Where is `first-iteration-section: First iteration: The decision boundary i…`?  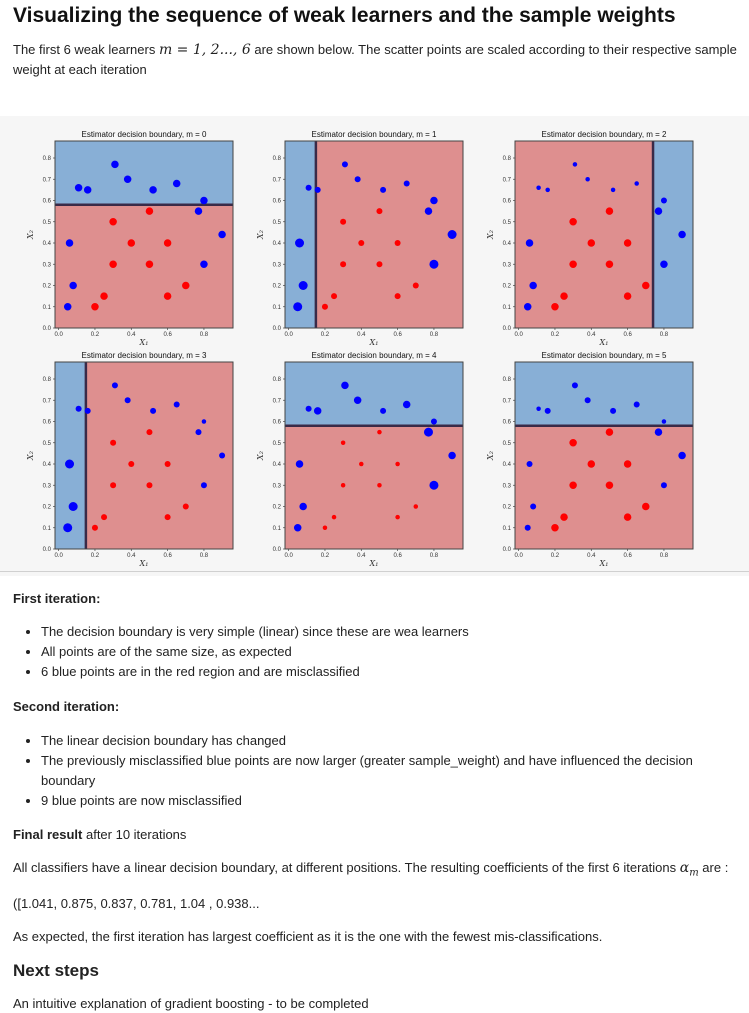
first-iteration-section: First iteration: The decision boundary i… is located at coordinates (375, 635).